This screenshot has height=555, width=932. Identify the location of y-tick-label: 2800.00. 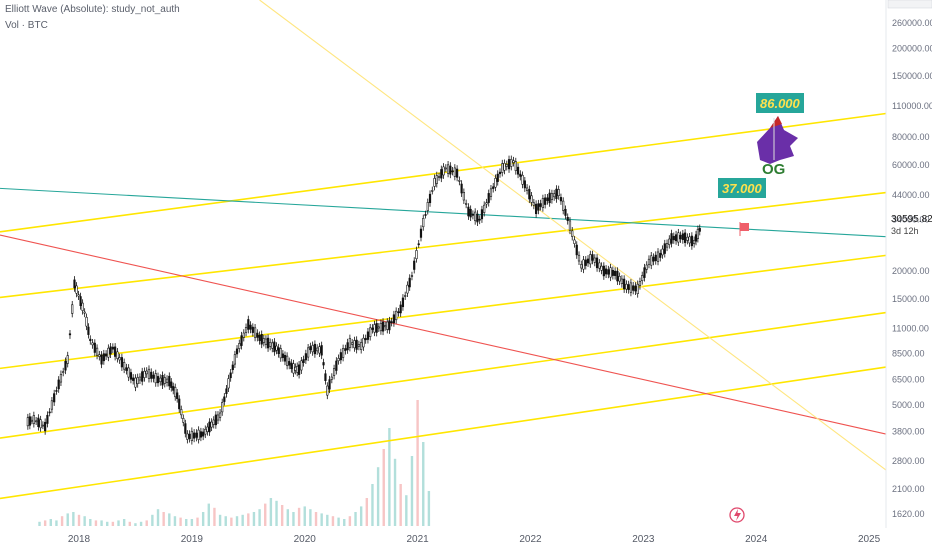
(908, 461).